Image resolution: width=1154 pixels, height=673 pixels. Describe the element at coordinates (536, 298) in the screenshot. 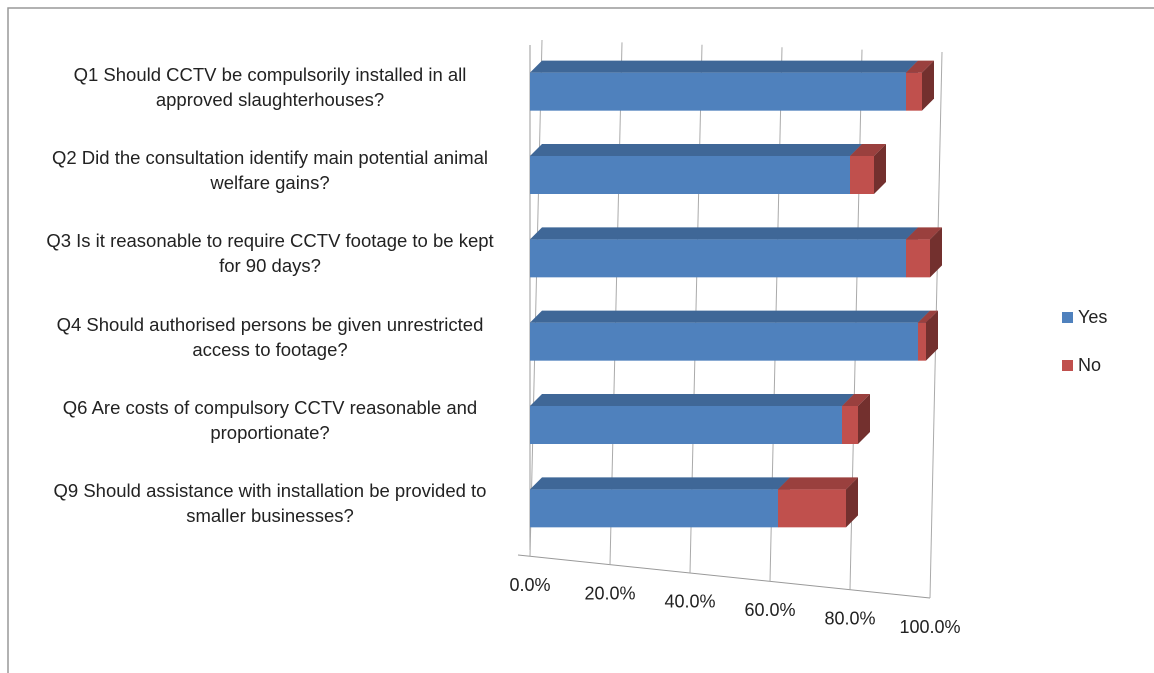

I see `grid-line` at that location.